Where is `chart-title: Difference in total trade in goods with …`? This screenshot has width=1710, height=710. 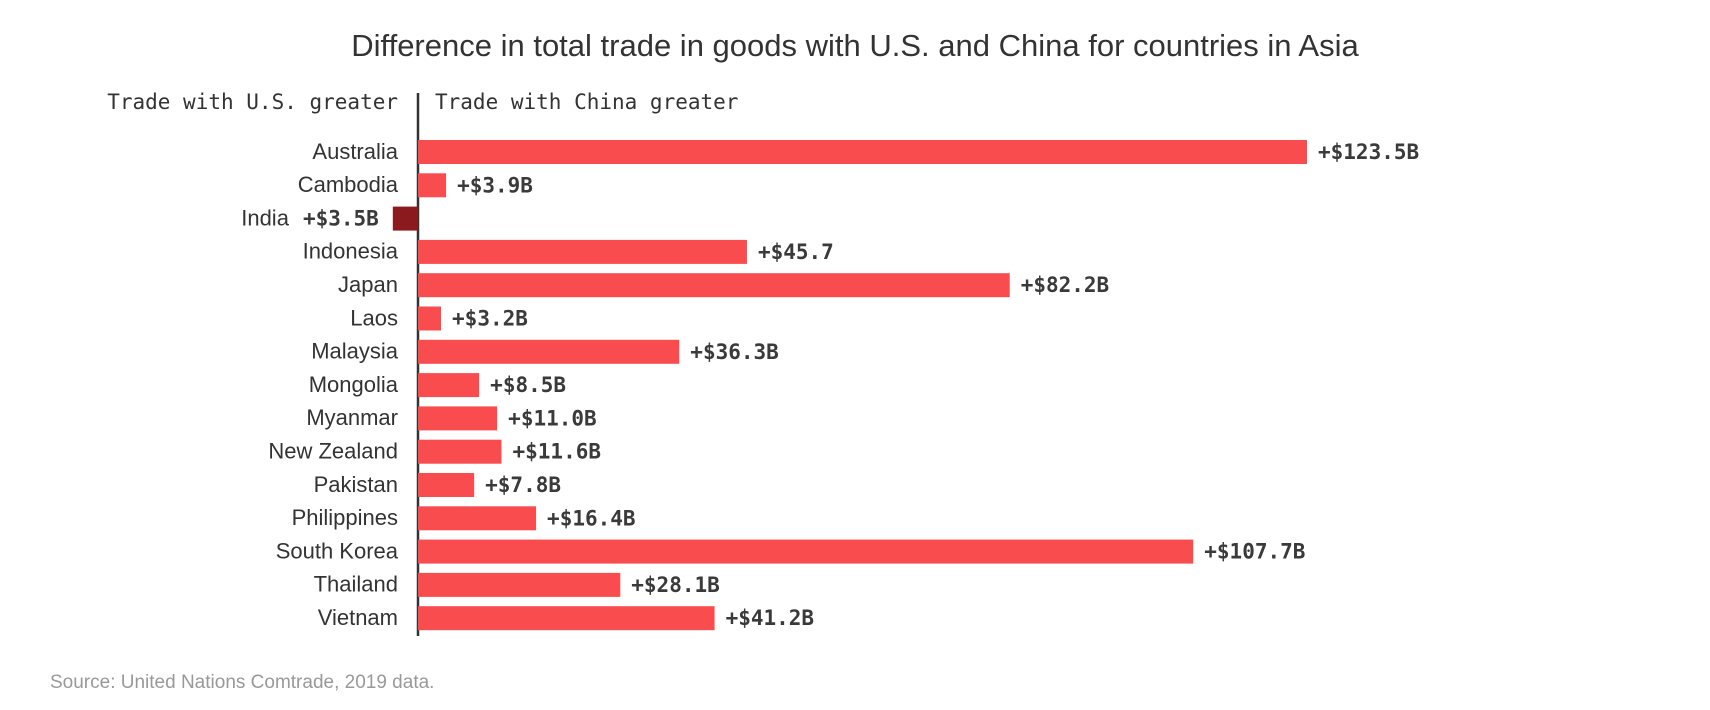 chart-title: Difference in total trade in goods with … is located at coordinates (855, 45).